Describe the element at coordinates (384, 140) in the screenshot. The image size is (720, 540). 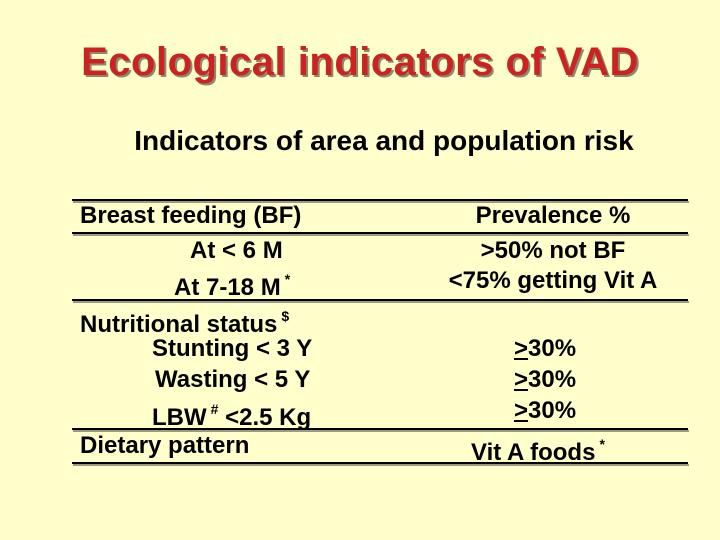
I see `slide-subtitle: Indicators of area and population risk` at that location.